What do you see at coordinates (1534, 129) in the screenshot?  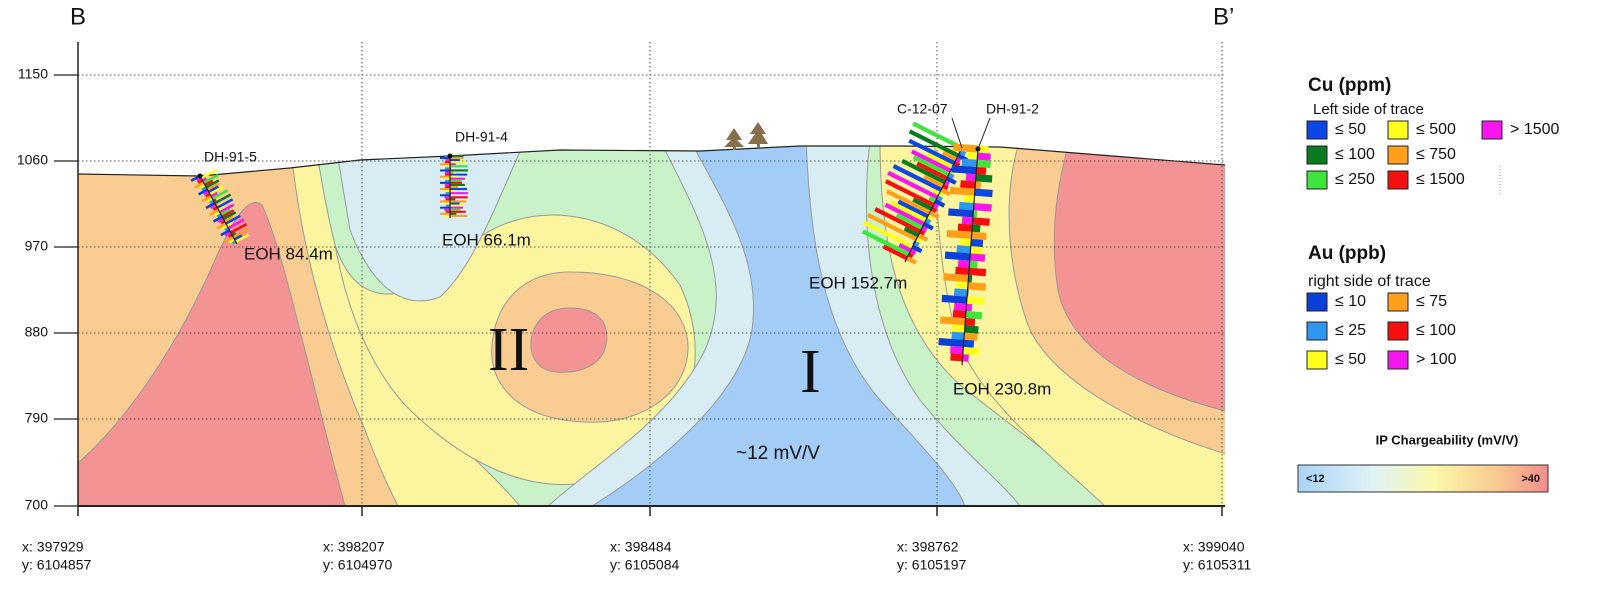 I see `legend-label: > 1500` at bounding box center [1534, 129].